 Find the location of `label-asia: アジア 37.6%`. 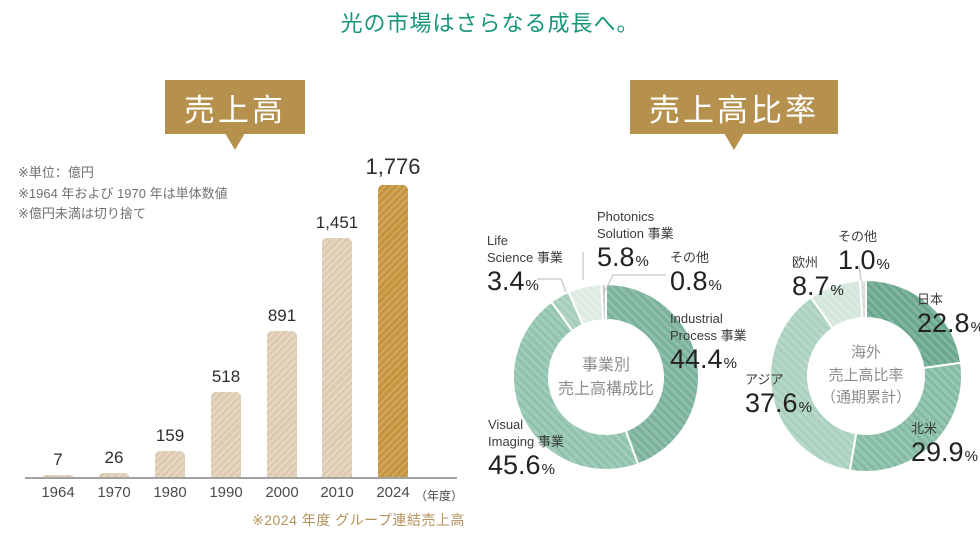

label-asia: アジア 37.6% is located at coordinates (778, 395).